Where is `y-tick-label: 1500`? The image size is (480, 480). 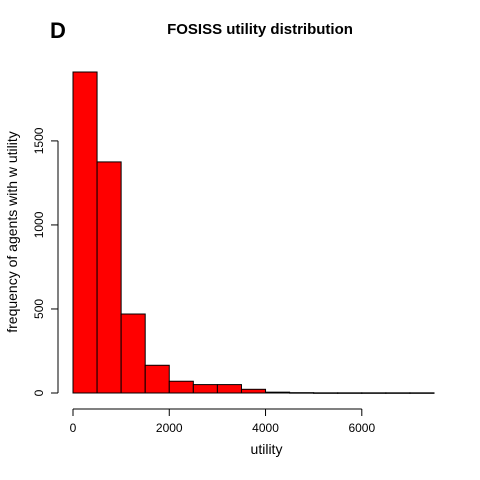
y-tick-label: 1500 is located at coordinates (39, 140).